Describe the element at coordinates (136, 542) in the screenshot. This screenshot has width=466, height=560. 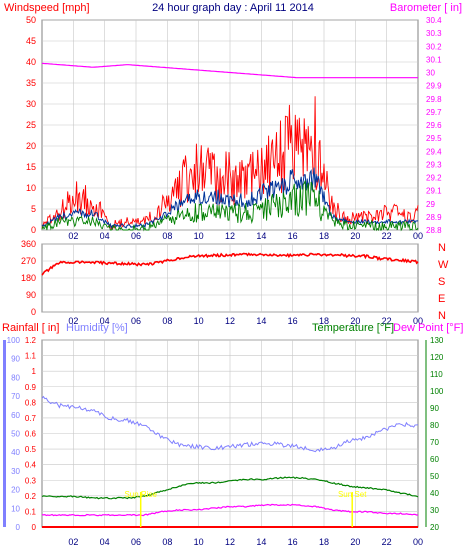
I see `climate-panel-x-tick: 06` at that location.